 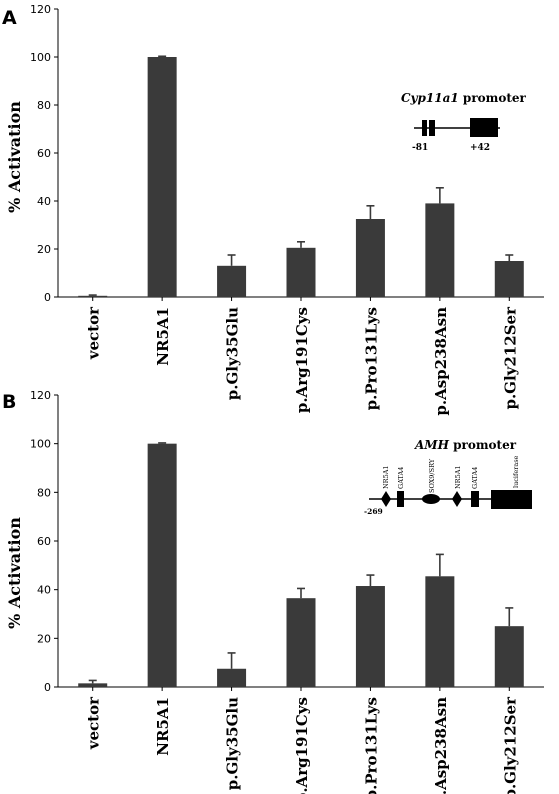 I want to click on panel-b-inset-luciferase-box, so click(x=511, y=499).